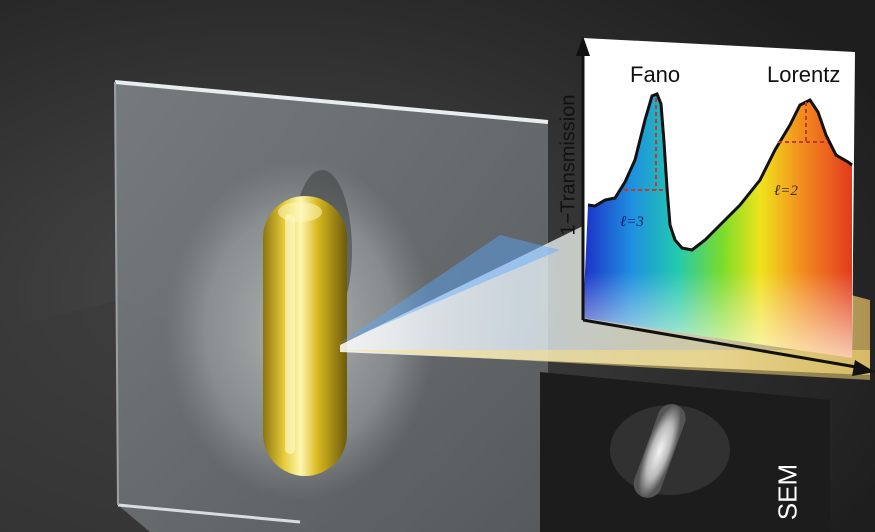  Describe the element at coordinates (305, 336) in the screenshot. I see `gold-nanorod` at that location.